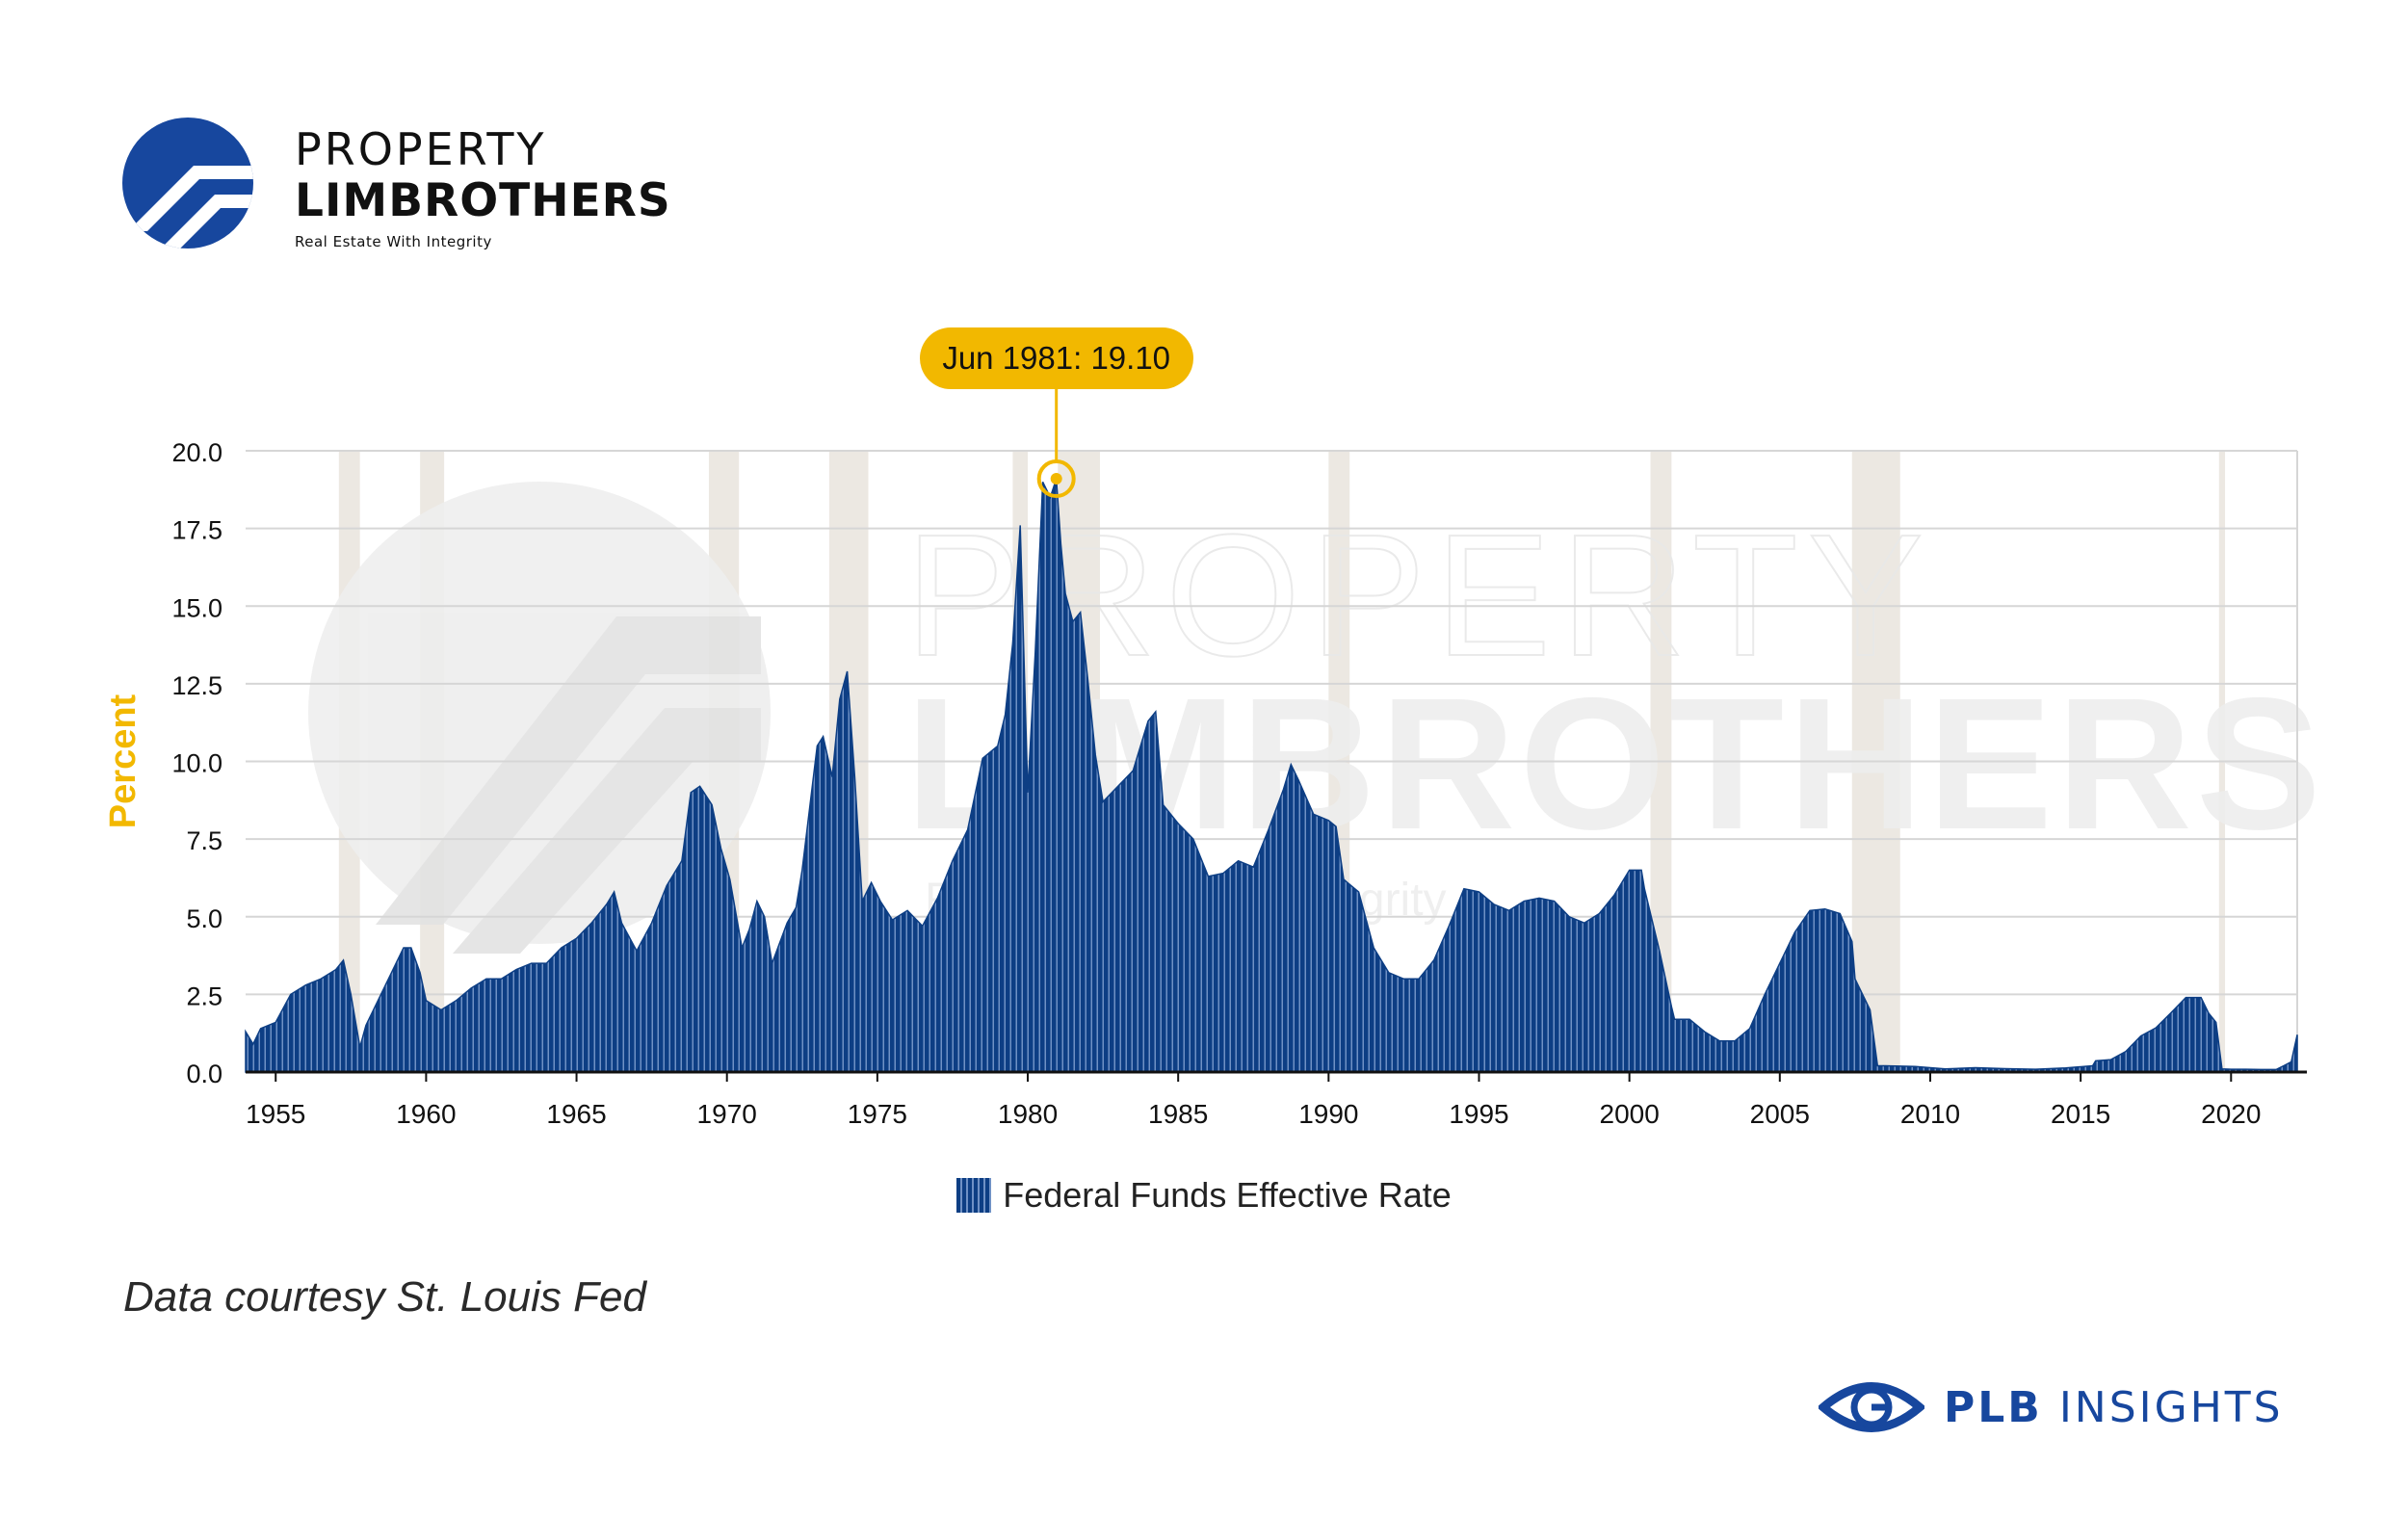 This screenshot has width=2408, height=1518. What do you see at coordinates (1630, 1114) in the screenshot?
I see `x-tick-label: 2000` at bounding box center [1630, 1114].